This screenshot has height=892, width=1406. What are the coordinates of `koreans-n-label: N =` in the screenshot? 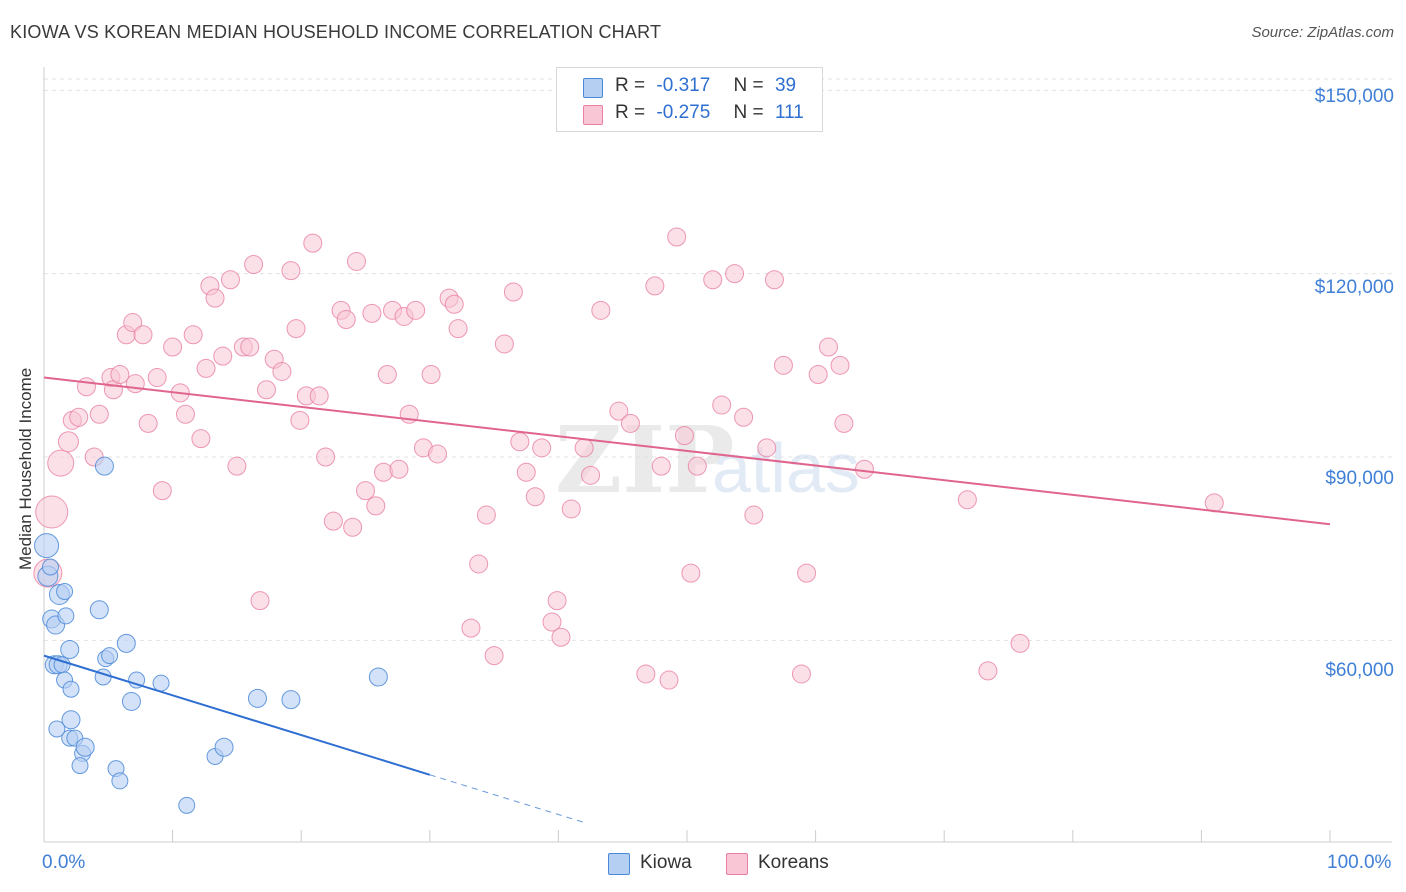 It's located at (748, 112).